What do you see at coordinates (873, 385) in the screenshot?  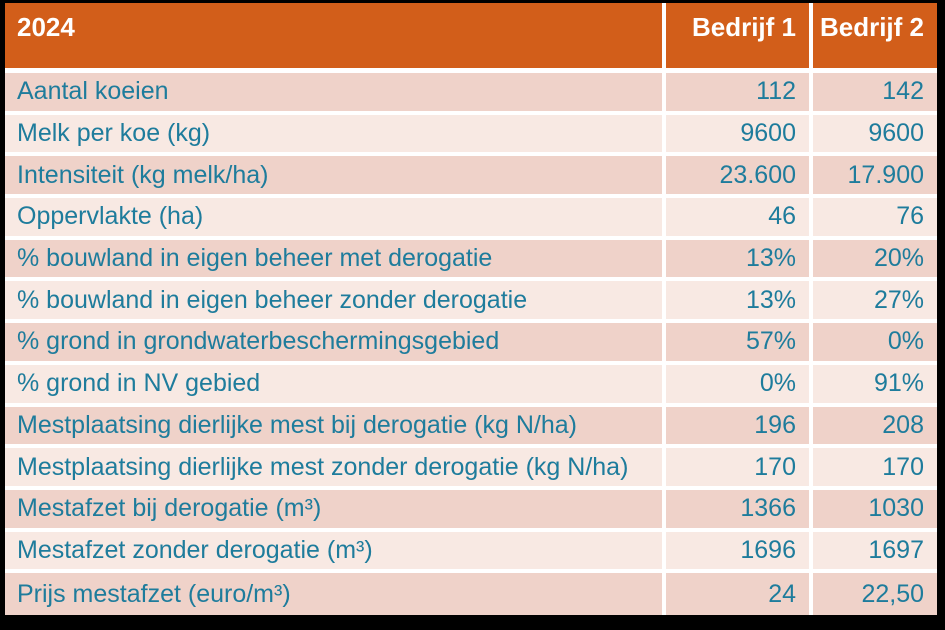 I see `value-bedrijf-2: 91%` at bounding box center [873, 385].